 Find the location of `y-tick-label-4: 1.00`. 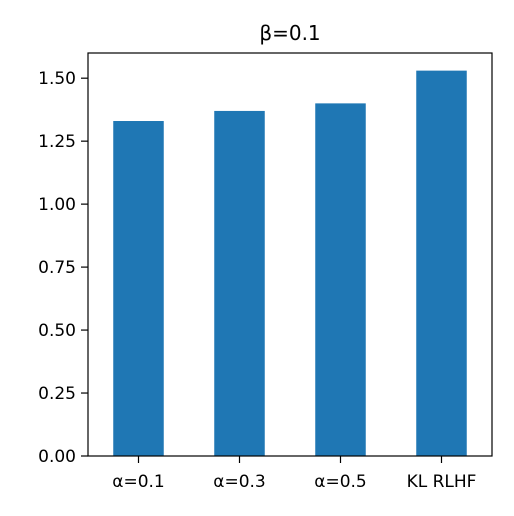

y-tick-label-4: 1.00 is located at coordinates (57, 205).